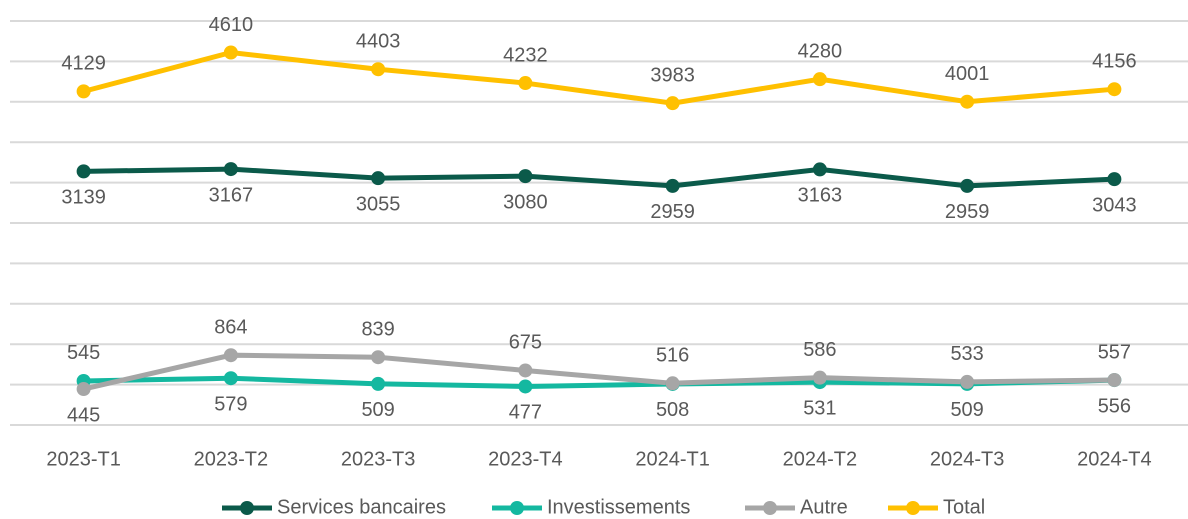  What do you see at coordinates (83, 415) in the screenshot?
I see `data-label: 445` at bounding box center [83, 415].